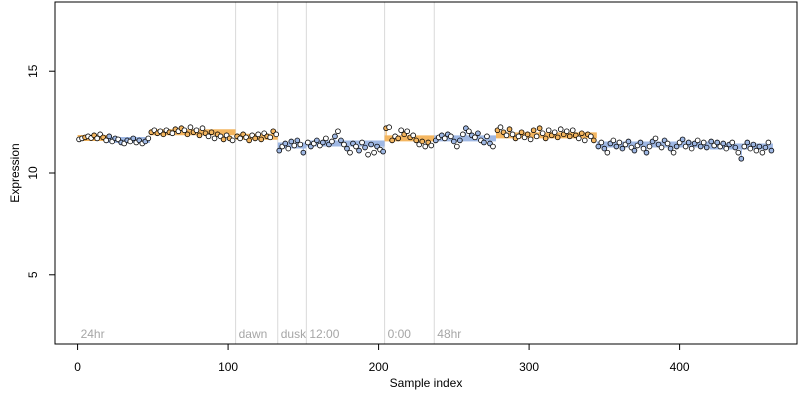  What do you see at coordinates (426, 383) in the screenshot?
I see `x-axis-title: Sample index` at bounding box center [426, 383].